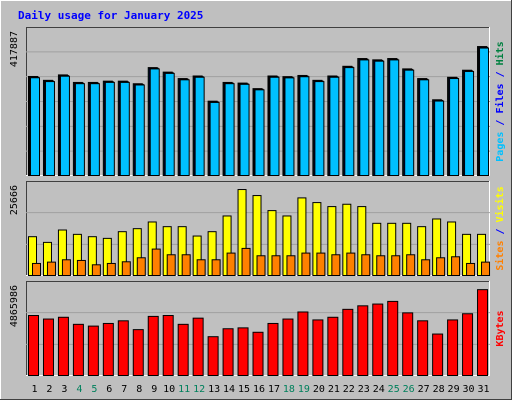  What do you see at coordinates (79, 389) in the screenshot?
I see `x-tick-label: 4` at bounding box center [79, 389].